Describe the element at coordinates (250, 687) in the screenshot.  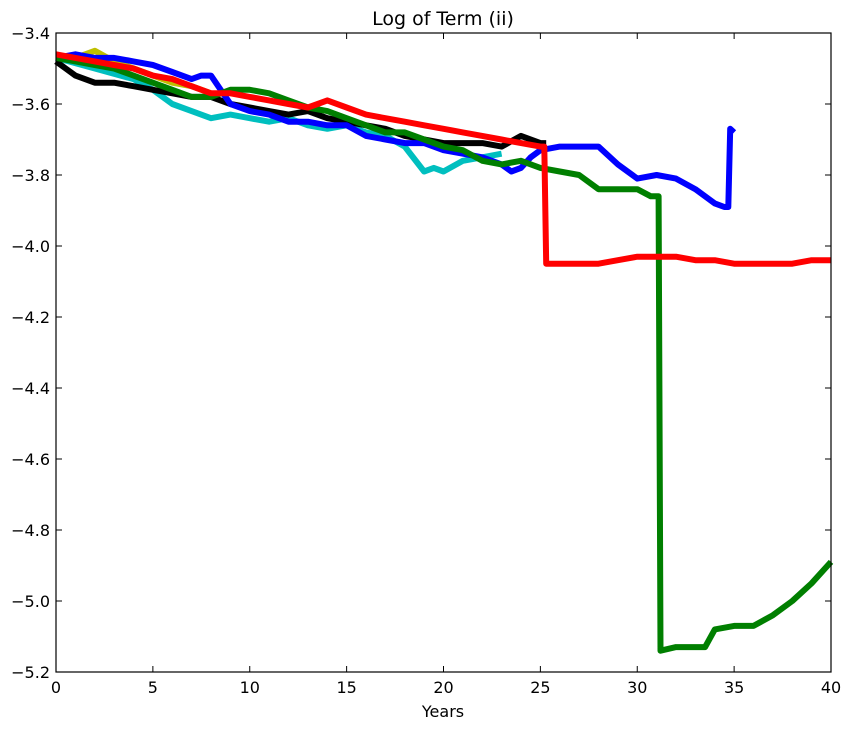
I see `x-tick-label: 10` at that location.